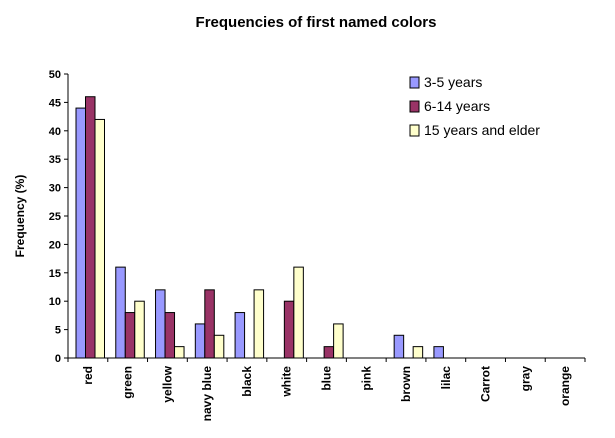  I want to click on y-axis-label: Frequency (%), so click(20, 216).